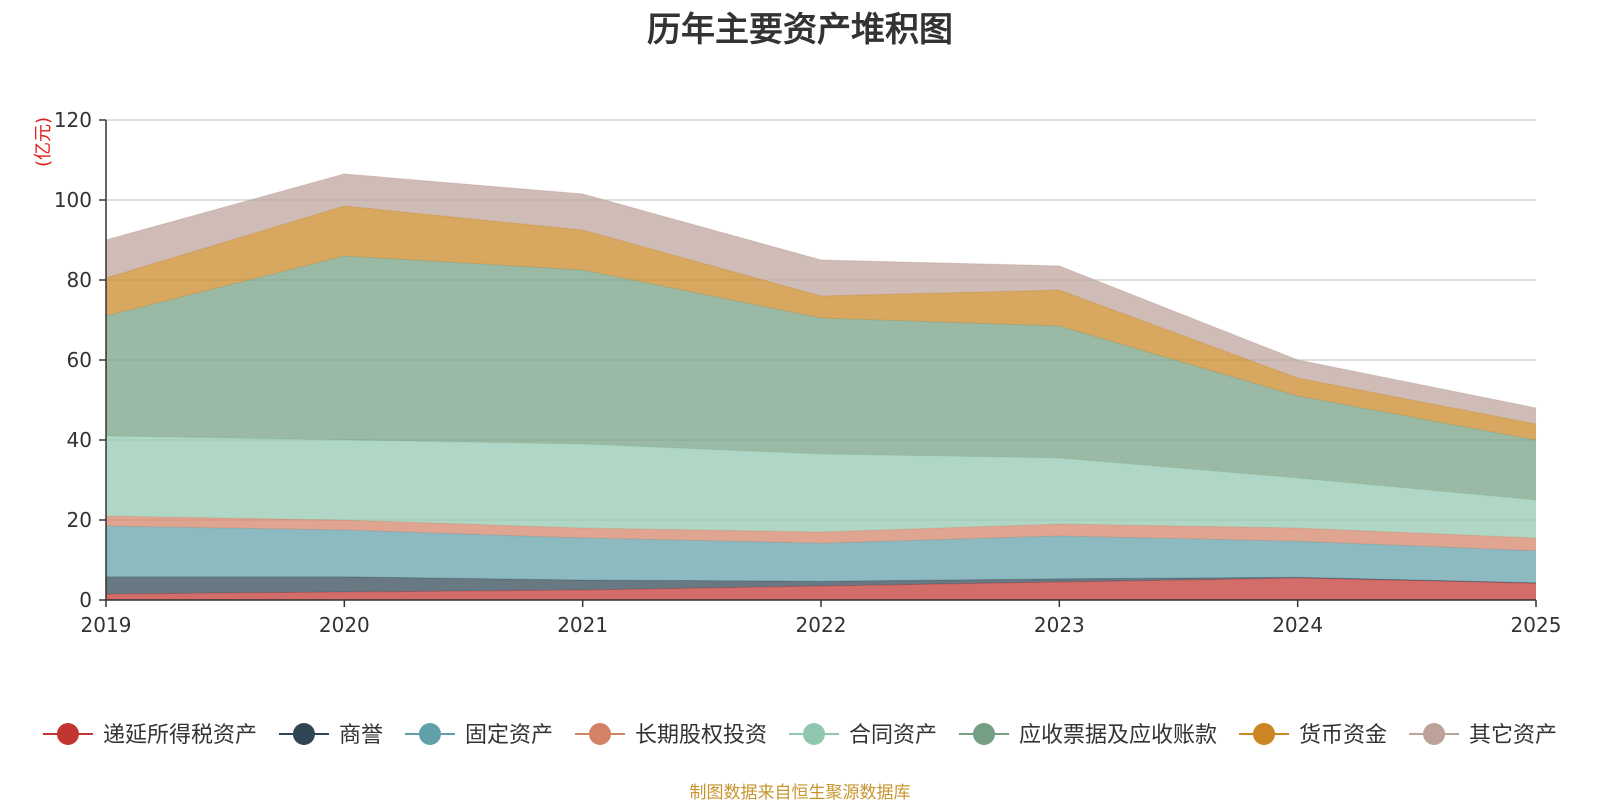 The width and height of the screenshot is (1600, 803). Describe the element at coordinates (85, 600) in the screenshot. I see `y-tick-label: 0` at that location.